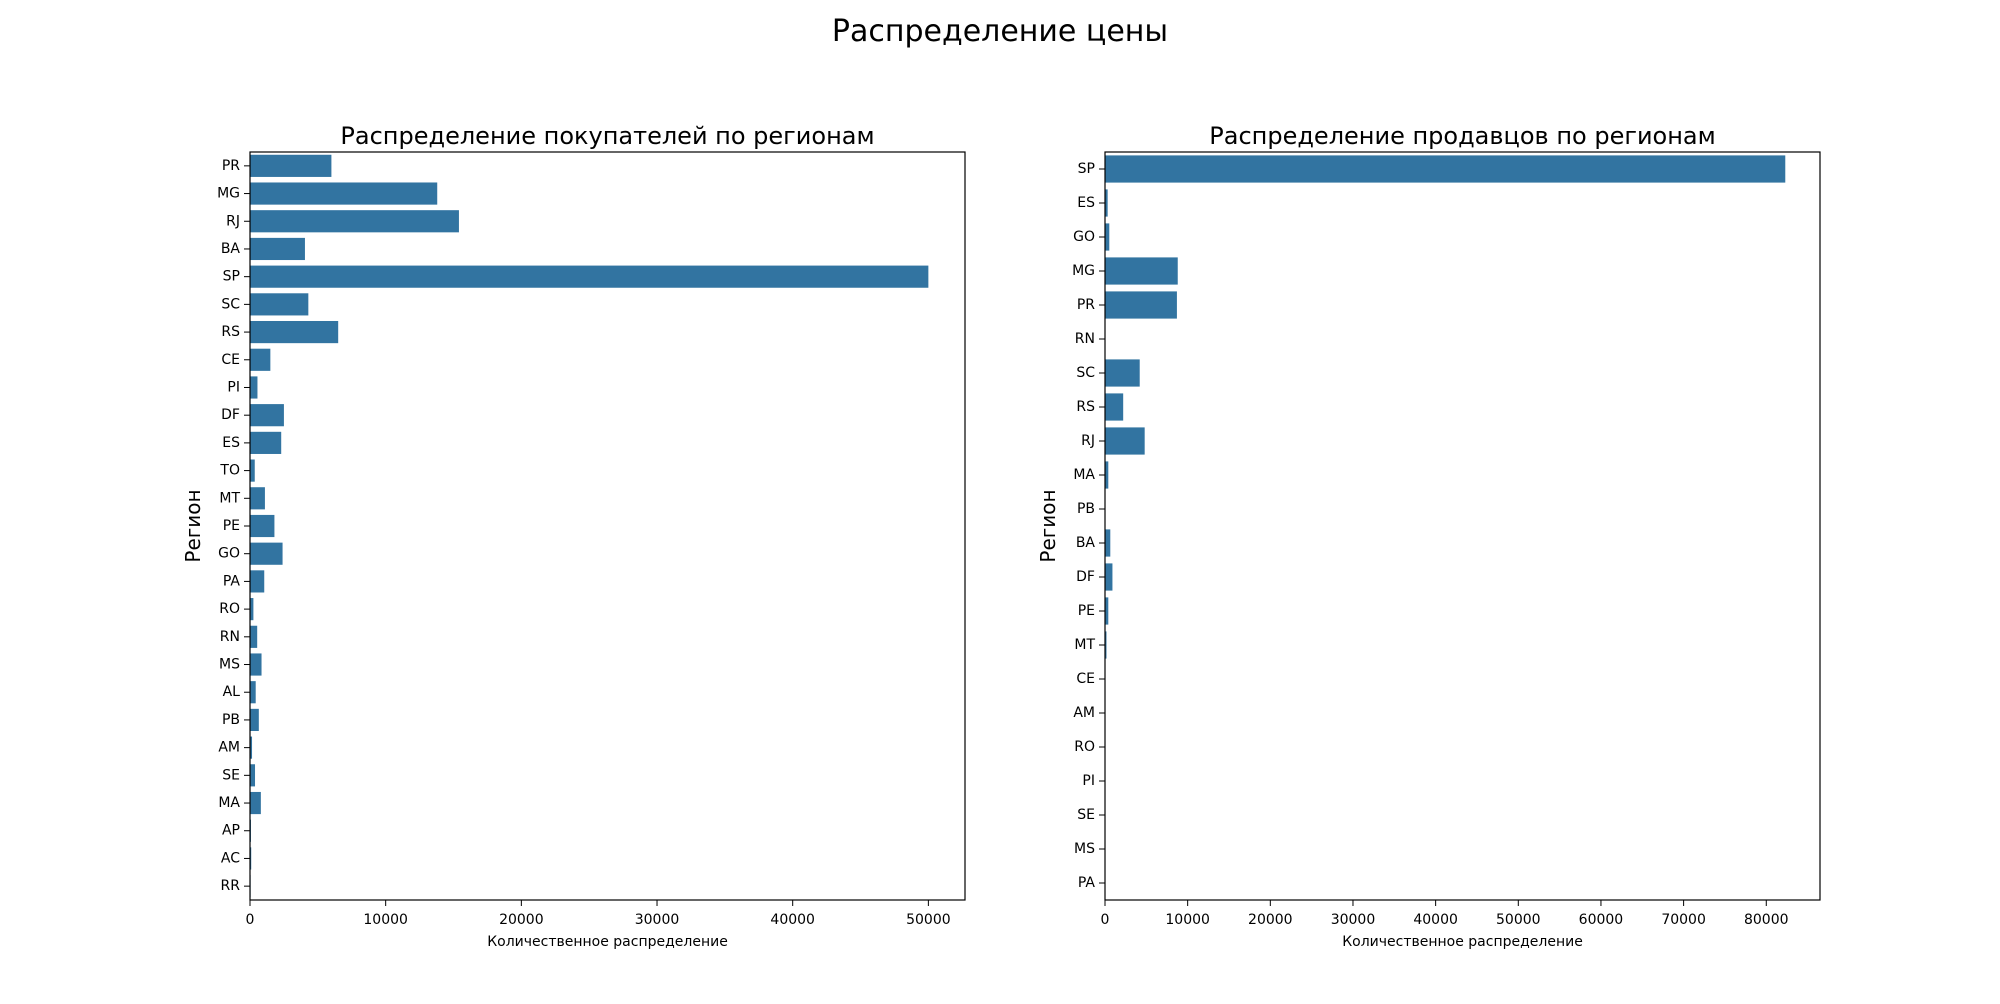  What do you see at coordinates (1105, 920) in the screenshot?
I see `x-tick-label: 0` at bounding box center [1105, 920].